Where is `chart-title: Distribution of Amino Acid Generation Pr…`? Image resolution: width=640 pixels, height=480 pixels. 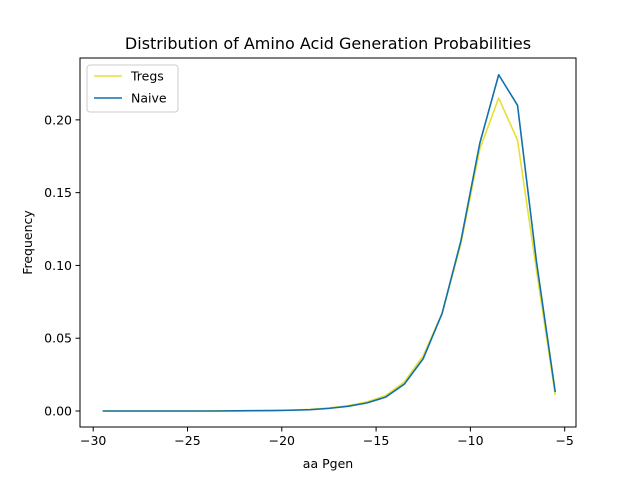
chart-title: Distribution of Amino Acid Generation Pr… is located at coordinates (328, 43).